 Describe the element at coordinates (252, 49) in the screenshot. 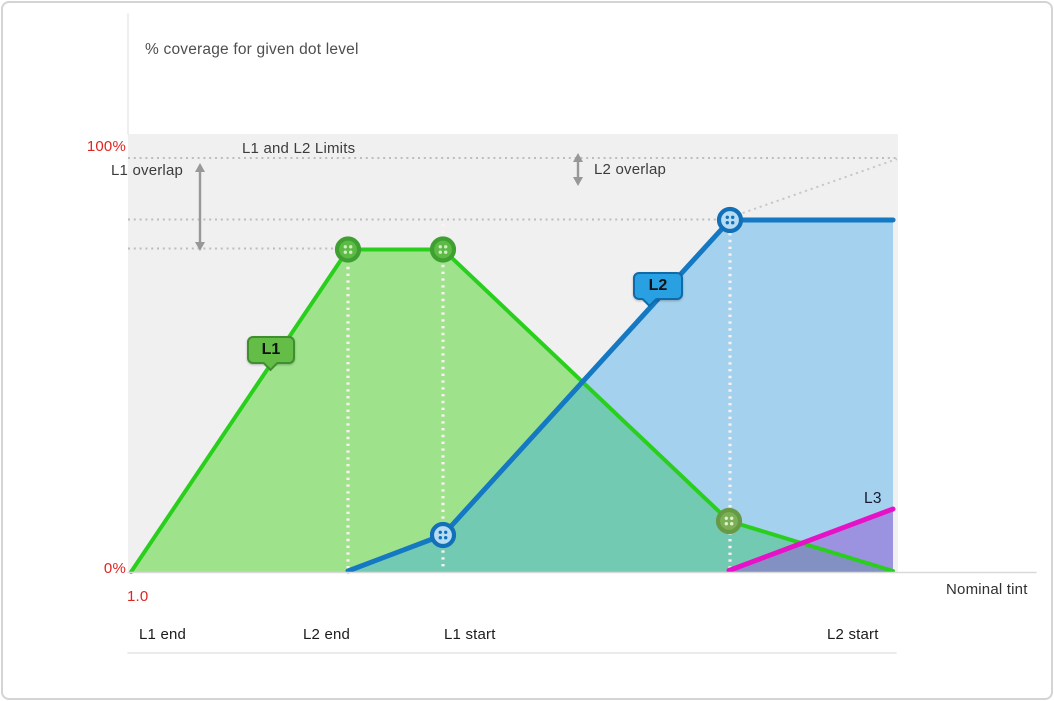

I see `chart-title: % coverage for given dot level` at that location.